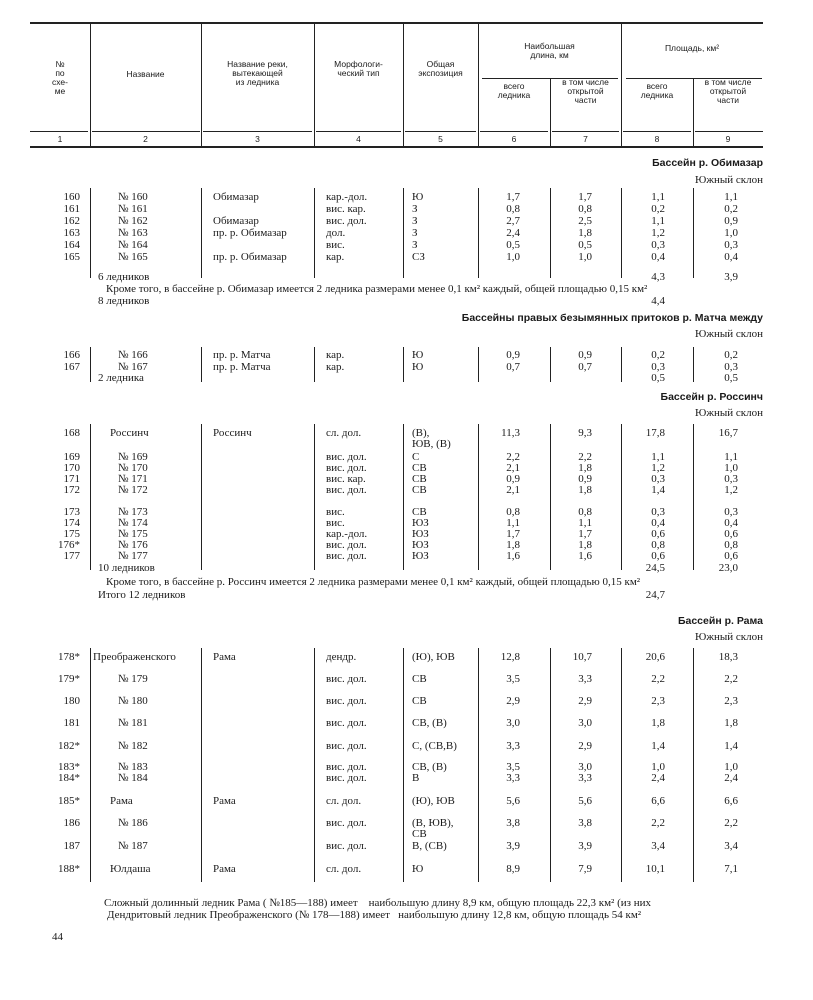 The width and height of the screenshot is (813, 1000). I want to click on cell-len-open: 1,7, so click(585, 197).